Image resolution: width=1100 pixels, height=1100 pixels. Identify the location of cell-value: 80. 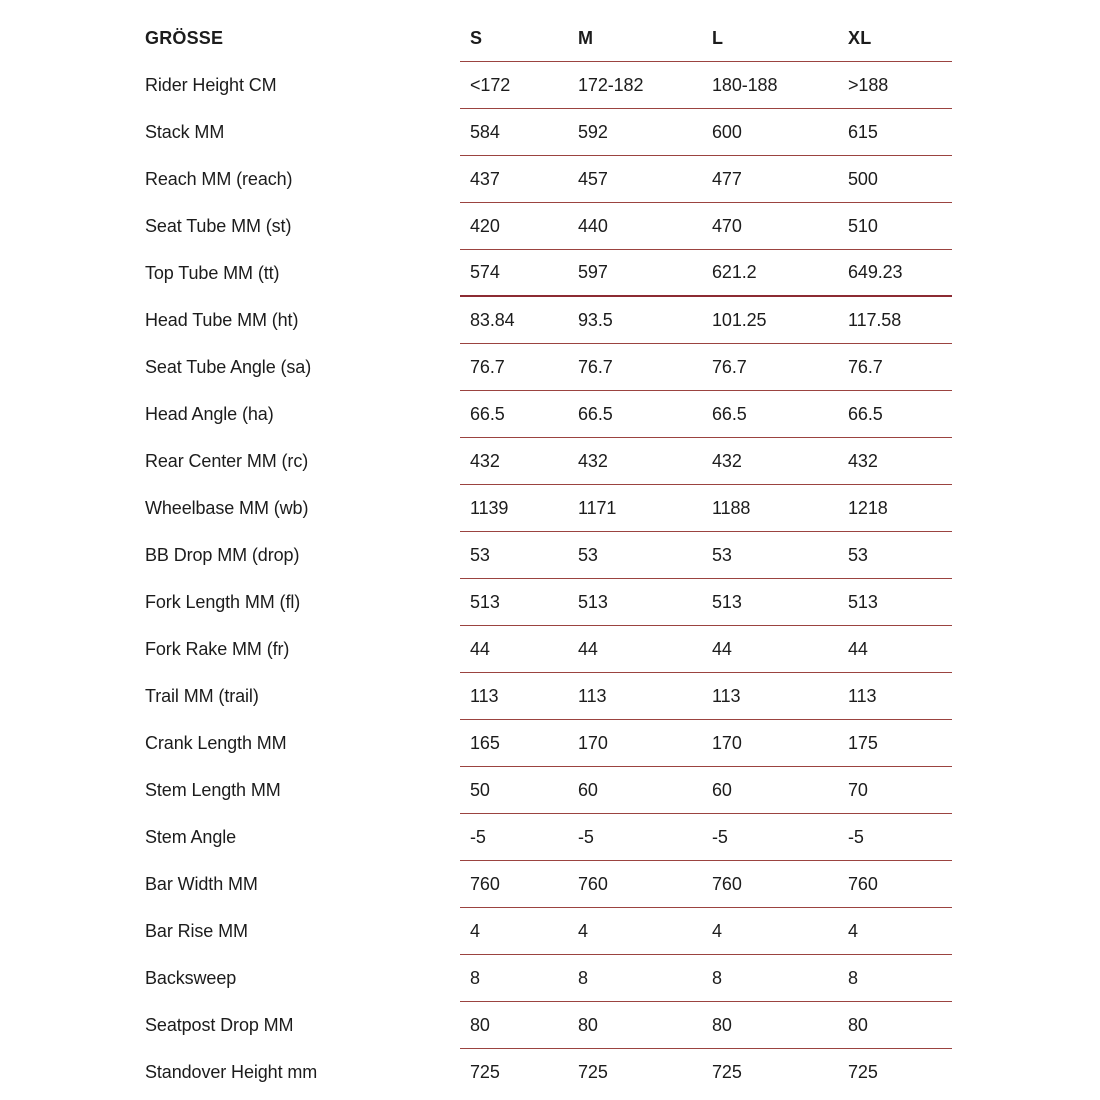
(722, 1024).